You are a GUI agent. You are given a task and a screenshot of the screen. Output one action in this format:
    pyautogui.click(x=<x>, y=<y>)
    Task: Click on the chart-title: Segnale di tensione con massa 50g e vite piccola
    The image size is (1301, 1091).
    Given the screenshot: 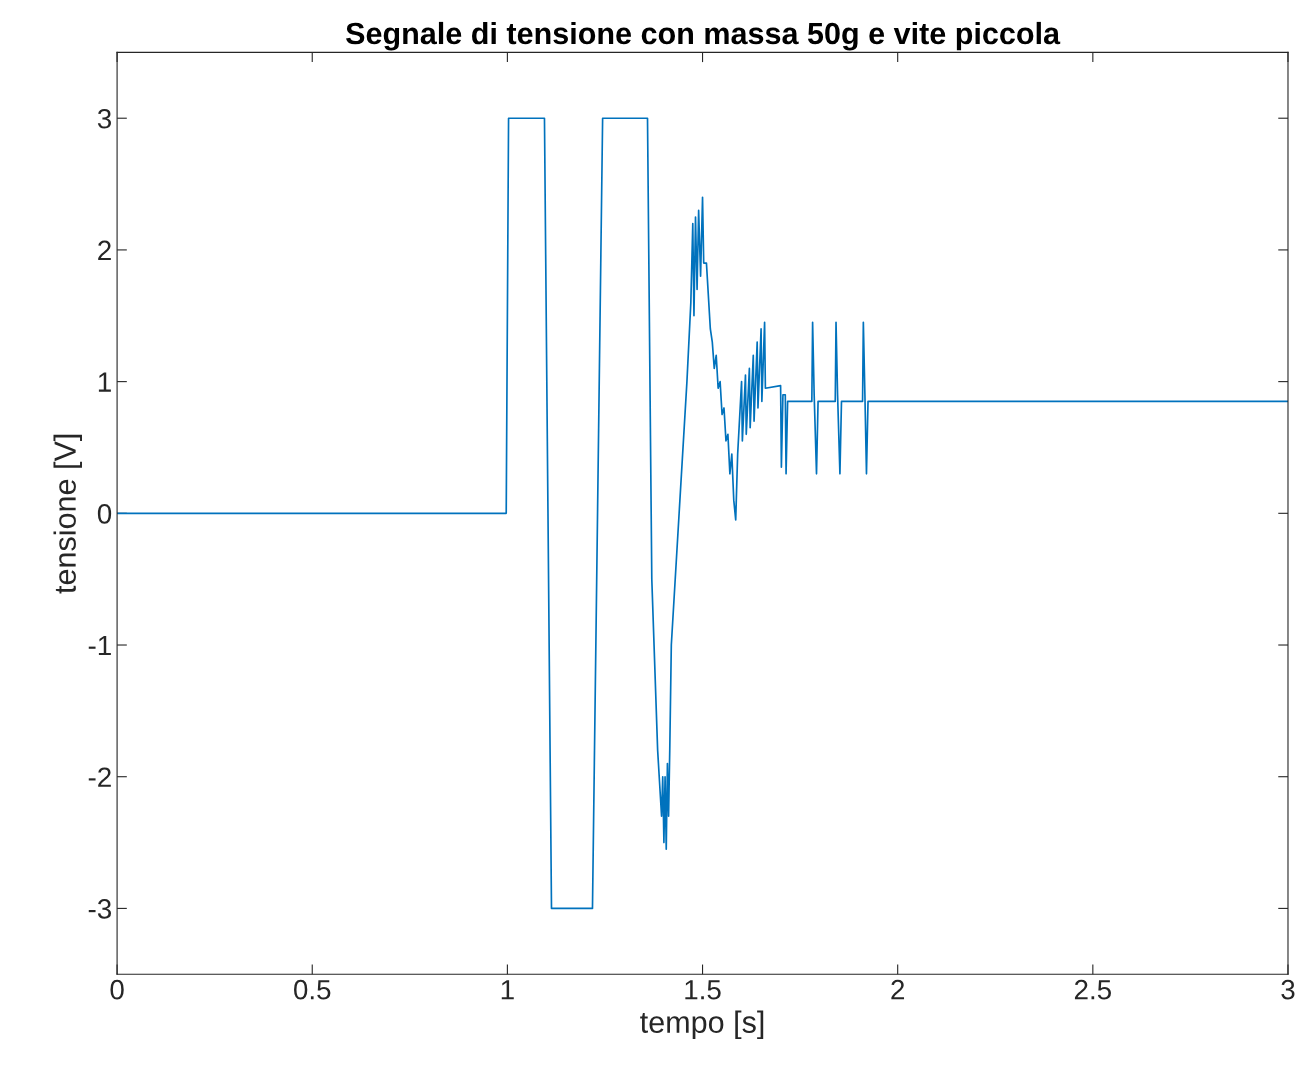 What is the action you would take?
    pyautogui.click(x=703, y=36)
    